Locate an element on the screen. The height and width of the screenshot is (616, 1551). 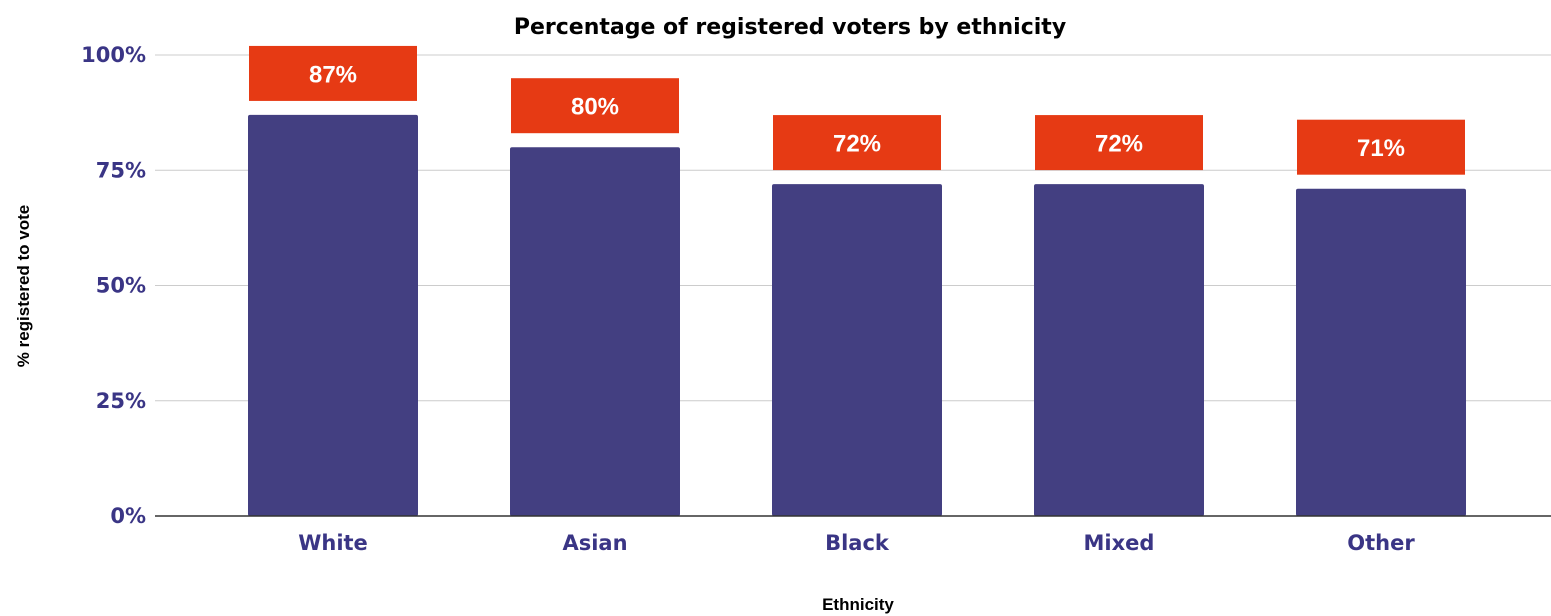
data-label: 87% is located at coordinates (333, 74).